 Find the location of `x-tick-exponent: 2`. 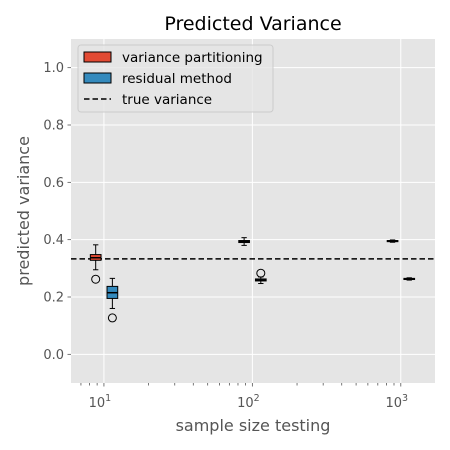

x-tick-exponent: 2 is located at coordinates (257, 398).